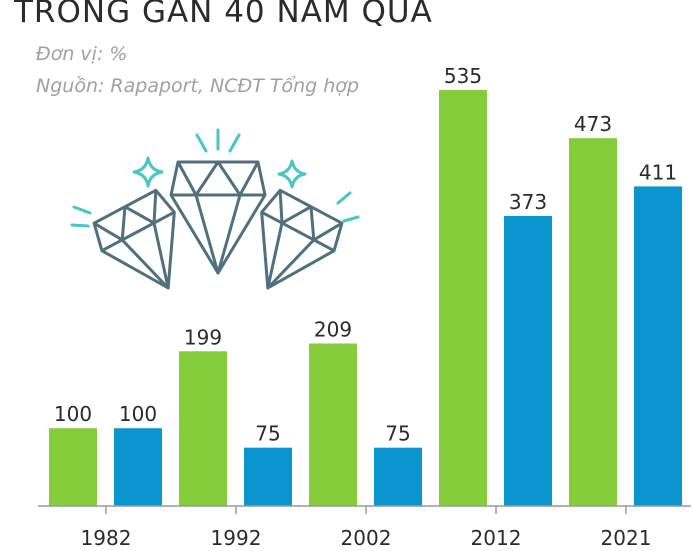 The image size is (700, 551). Describe the element at coordinates (366, 538) in the screenshot. I see `x-tick-label-2002: 2002` at that location.